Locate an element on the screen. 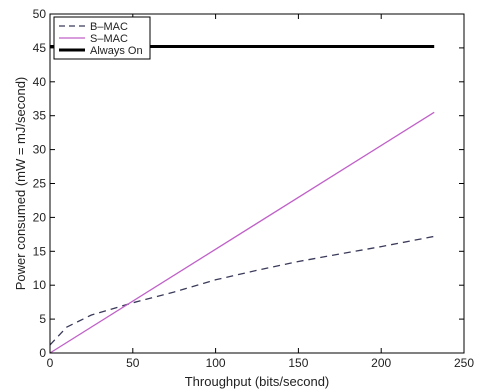  y-axis-label: Power consumed (mW = mJ/second) is located at coordinates (20, 183).